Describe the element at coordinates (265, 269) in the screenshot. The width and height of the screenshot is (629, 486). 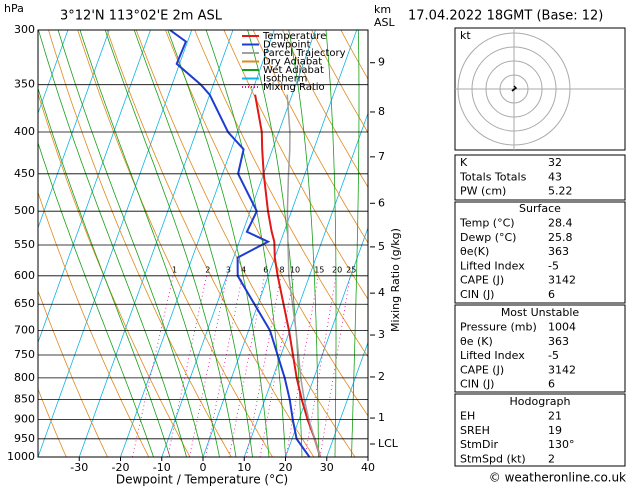
I see `mixing-ratio-tick-label: 6` at that location.